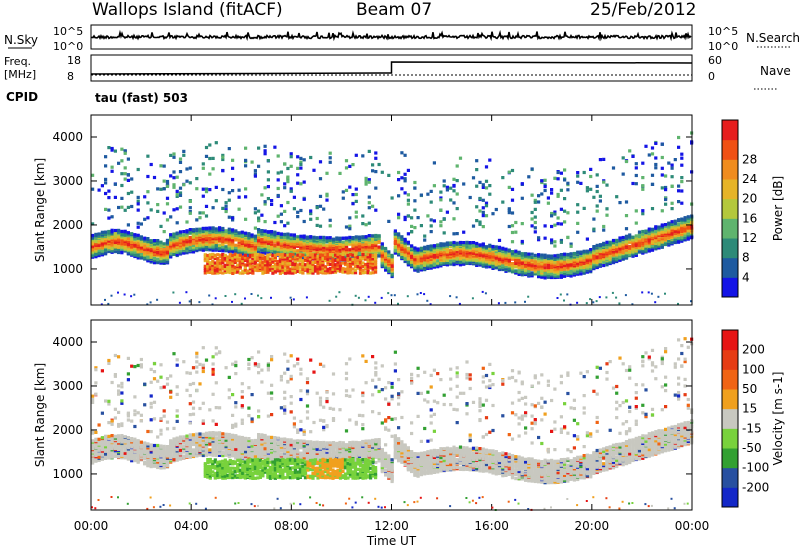 The height and width of the screenshot is (554, 800). I want to click on colorbar-tick-power-5: 24, so click(749, 179).